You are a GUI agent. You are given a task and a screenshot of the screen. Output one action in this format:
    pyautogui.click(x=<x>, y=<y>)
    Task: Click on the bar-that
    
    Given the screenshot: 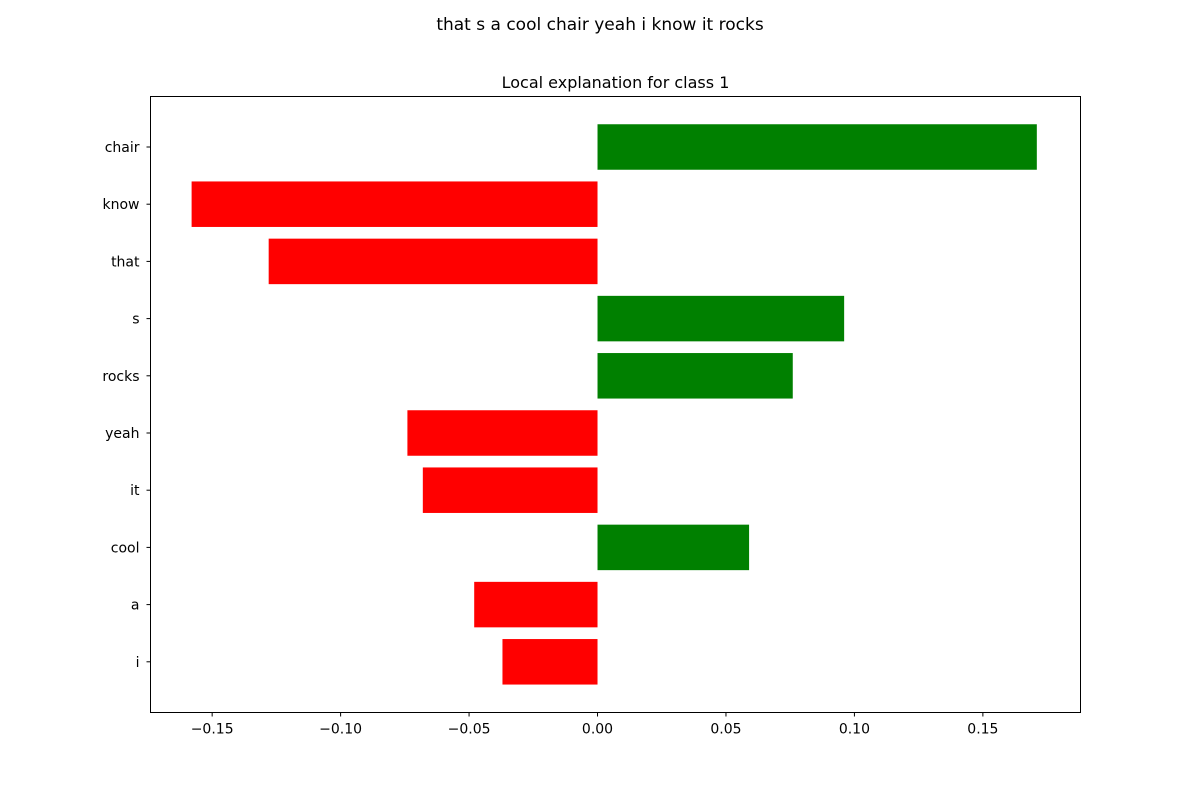 What is the action you would take?
    pyautogui.click(x=433, y=261)
    